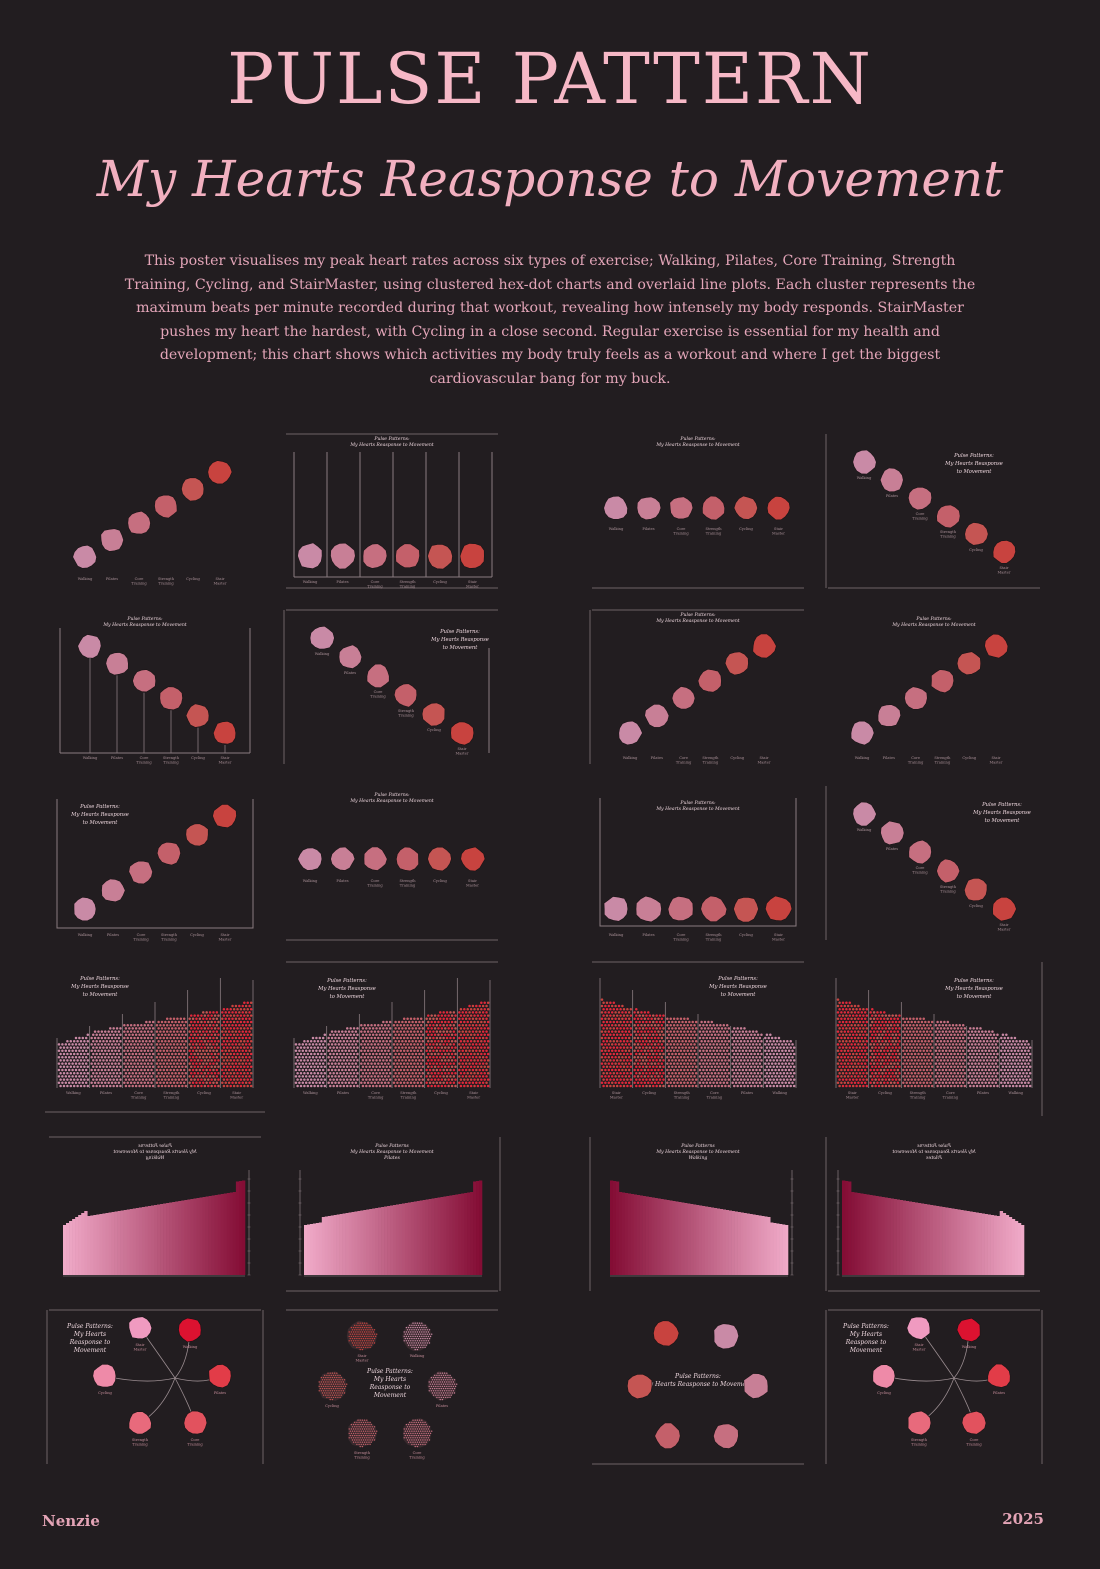 The image size is (1100, 1569). Describe the element at coordinates (101, 995) in the screenshot. I see `chart-title: to Movement` at that location.